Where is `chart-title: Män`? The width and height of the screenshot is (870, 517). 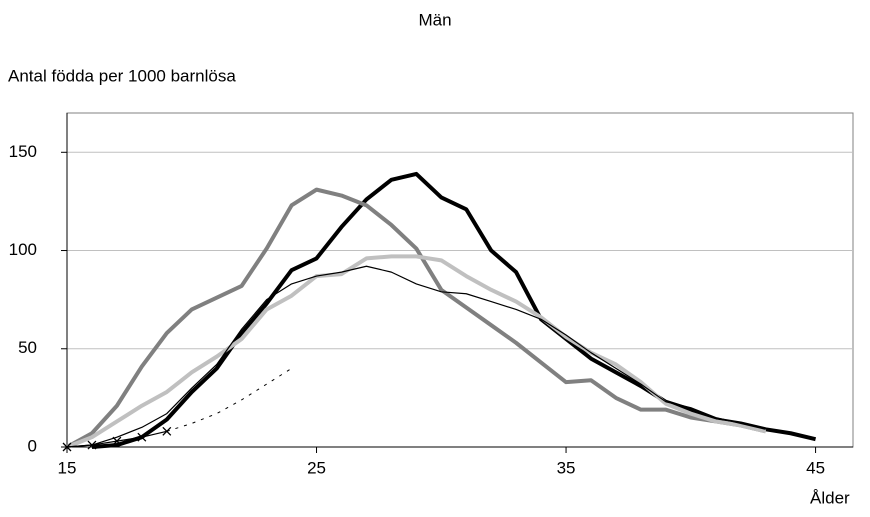
chart-title: Män is located at coordinates (434, 19).